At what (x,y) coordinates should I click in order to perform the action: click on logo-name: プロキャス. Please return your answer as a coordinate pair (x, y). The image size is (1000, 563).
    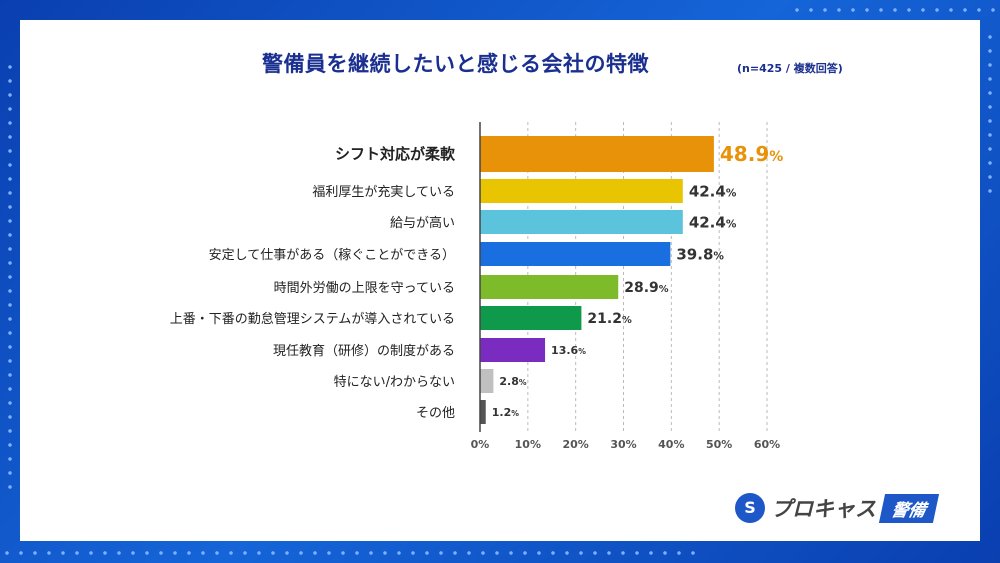
    Looking at the image, I should click on (823, 509).